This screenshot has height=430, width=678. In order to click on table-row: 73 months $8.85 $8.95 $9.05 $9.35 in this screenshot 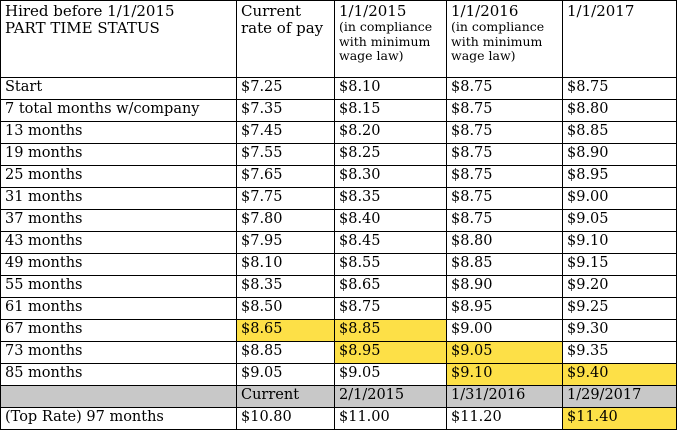, I will do `click(338, 352)`.